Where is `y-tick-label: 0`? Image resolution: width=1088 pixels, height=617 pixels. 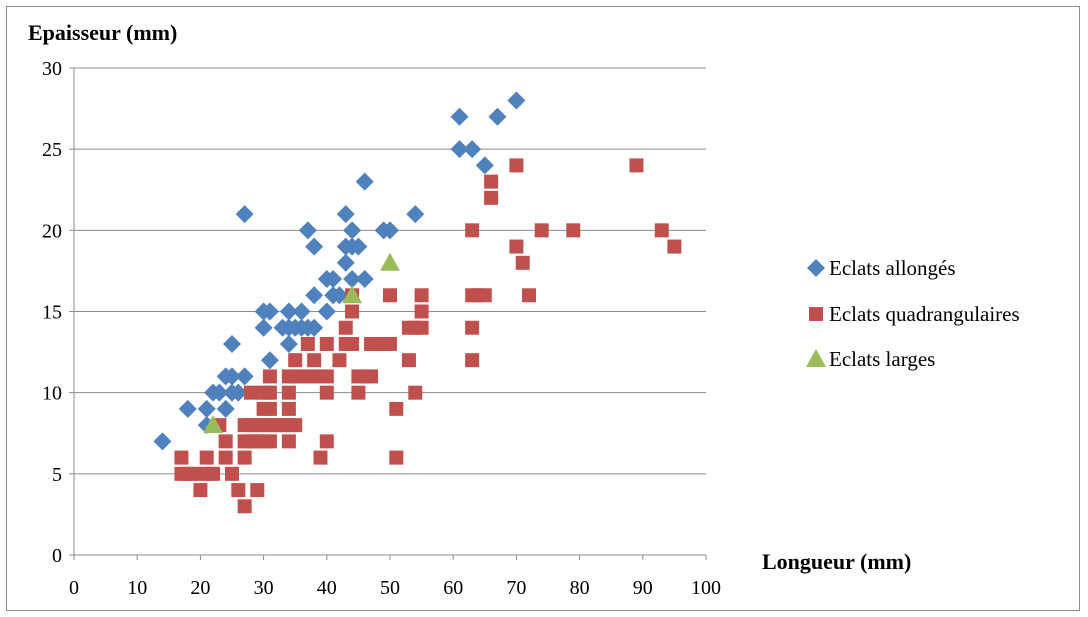
y-tick-label: 0 is located at coordinates (57, 556).